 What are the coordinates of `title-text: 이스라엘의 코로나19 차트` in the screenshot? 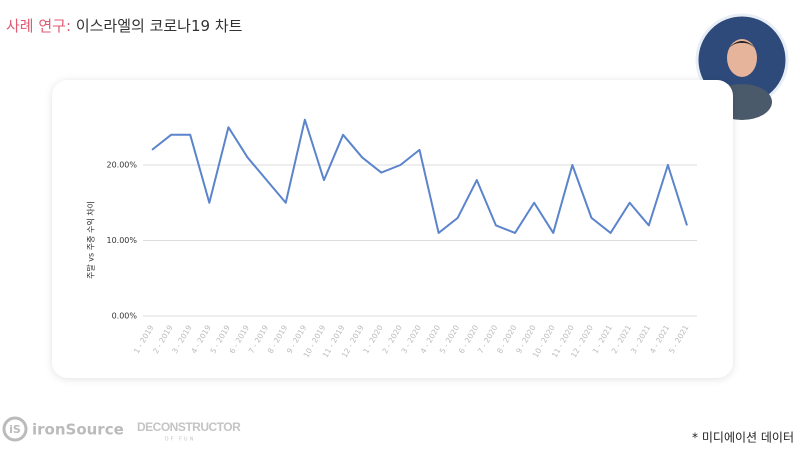 It's located at (159, 26).